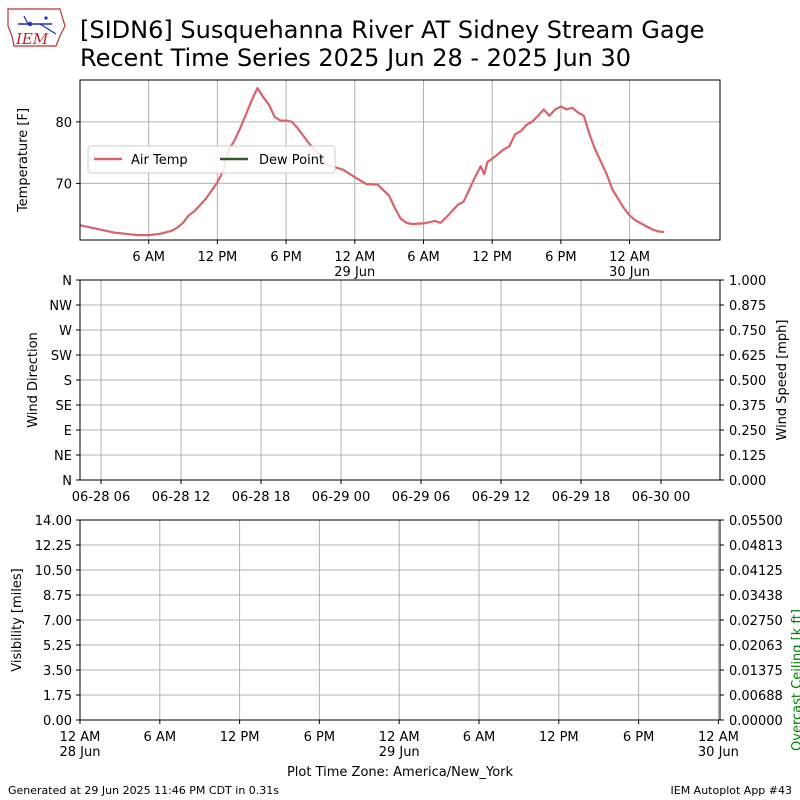 The height and width of the screenshot is (800, 800). I want to click on y-tick-label-right: 0.04813, so click(756, 546).